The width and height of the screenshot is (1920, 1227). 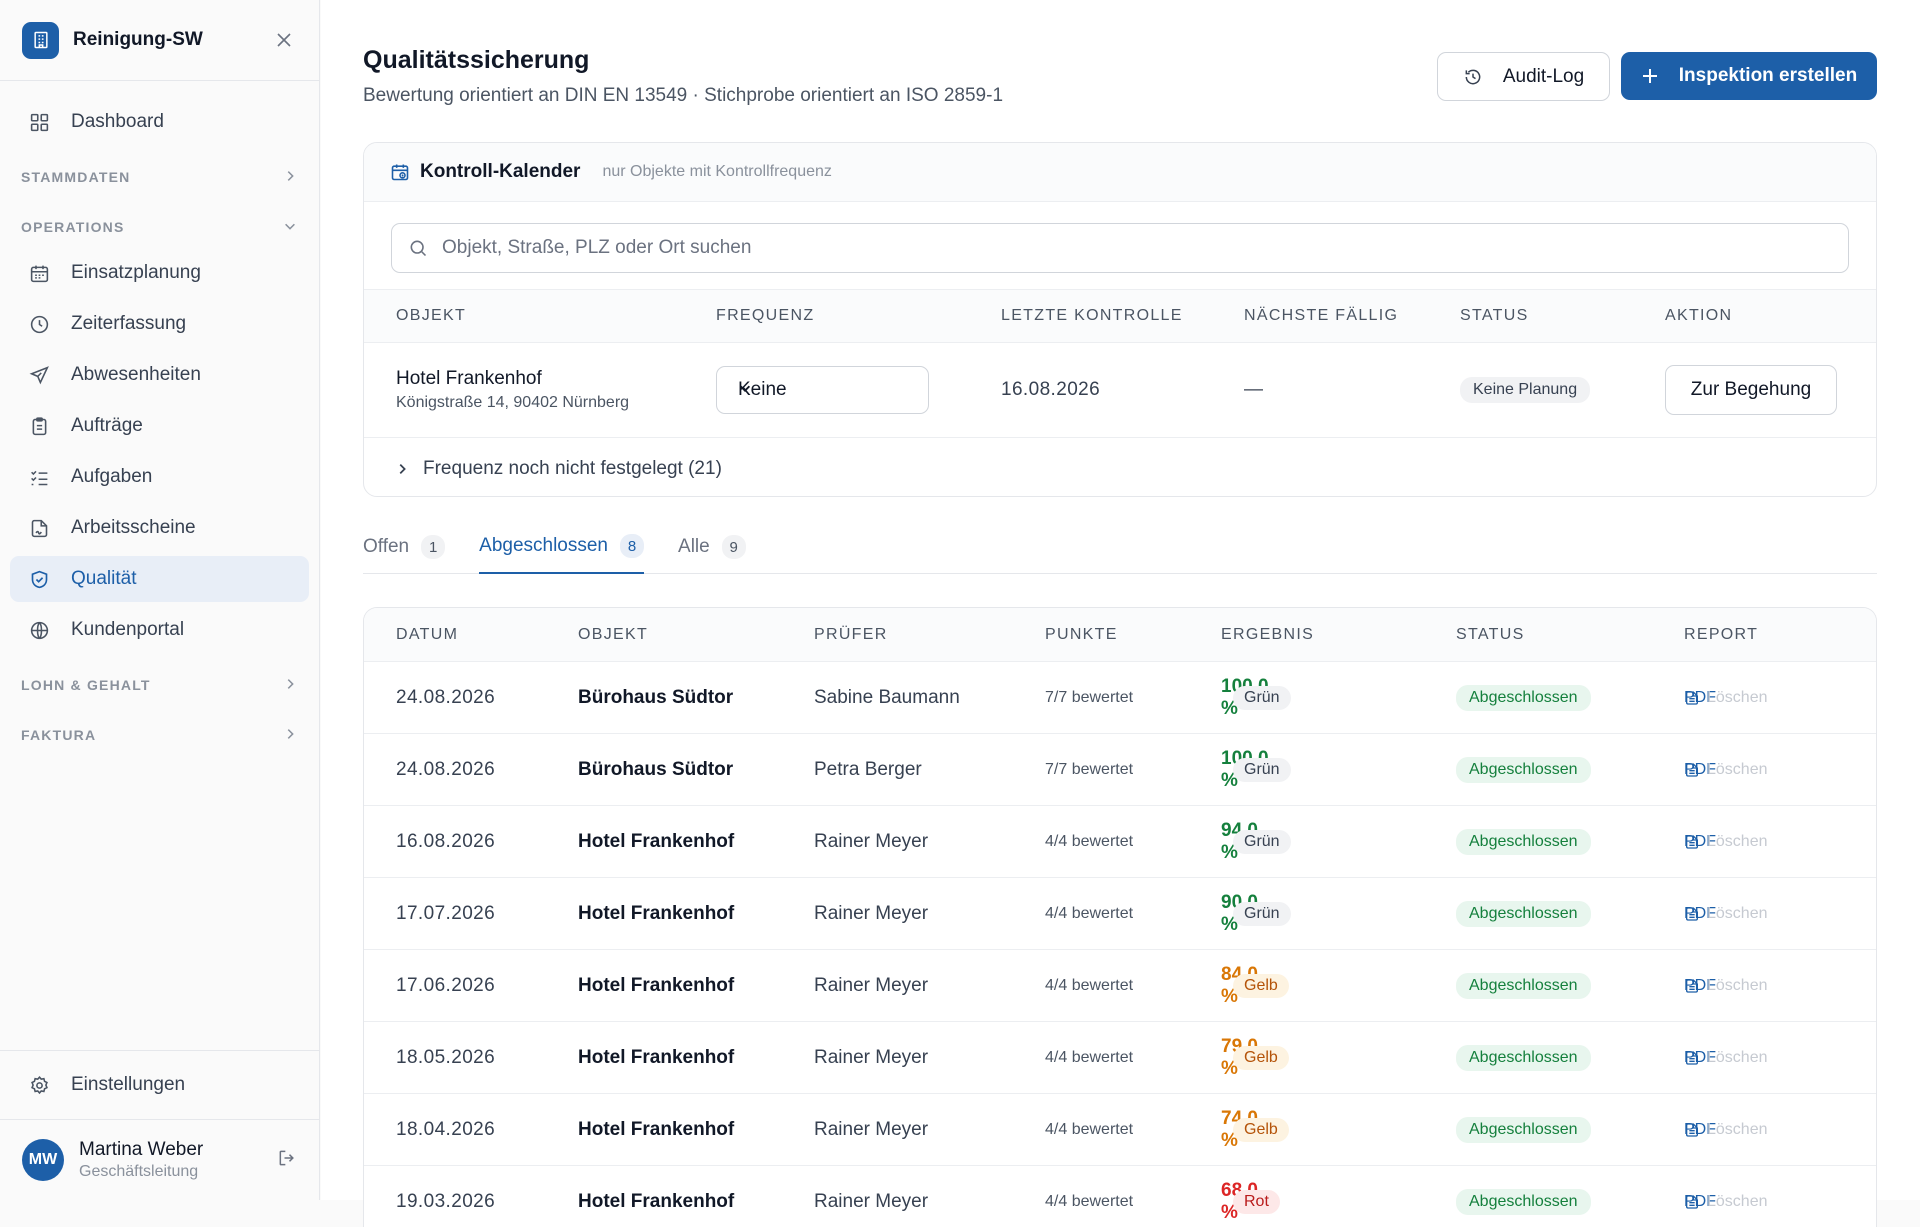 What do you see at coordinates (572, 468) in the screenshot?
I see `expander-label: Frequenz noch nicht festgelegt (21)` at bounding box center [572, 468].